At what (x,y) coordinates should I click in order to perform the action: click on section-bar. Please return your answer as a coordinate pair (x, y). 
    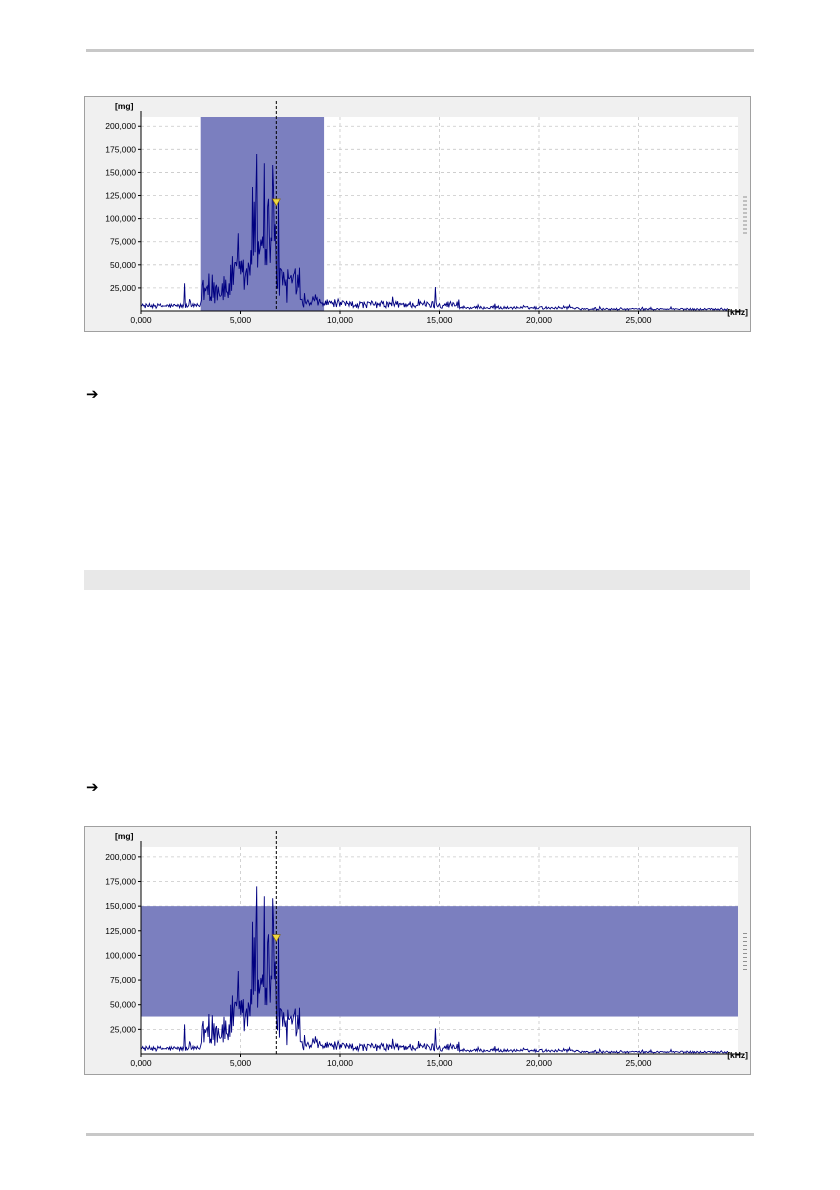
    Looking at the image, I should click on (417, 580).